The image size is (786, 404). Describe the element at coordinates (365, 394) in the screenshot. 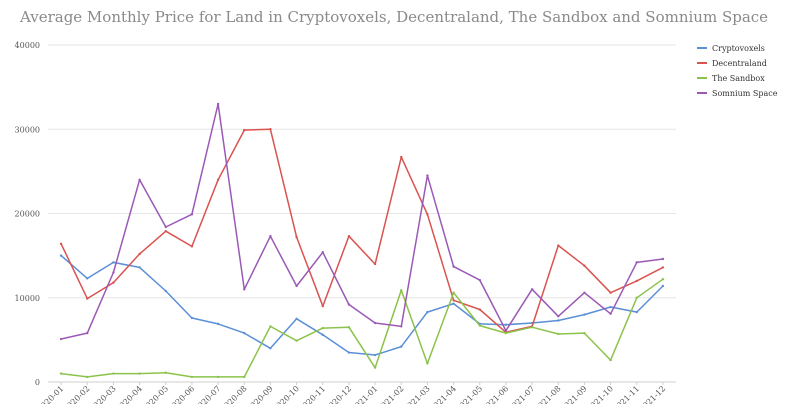

I see `x-tick-label: 2021-01` at that location.